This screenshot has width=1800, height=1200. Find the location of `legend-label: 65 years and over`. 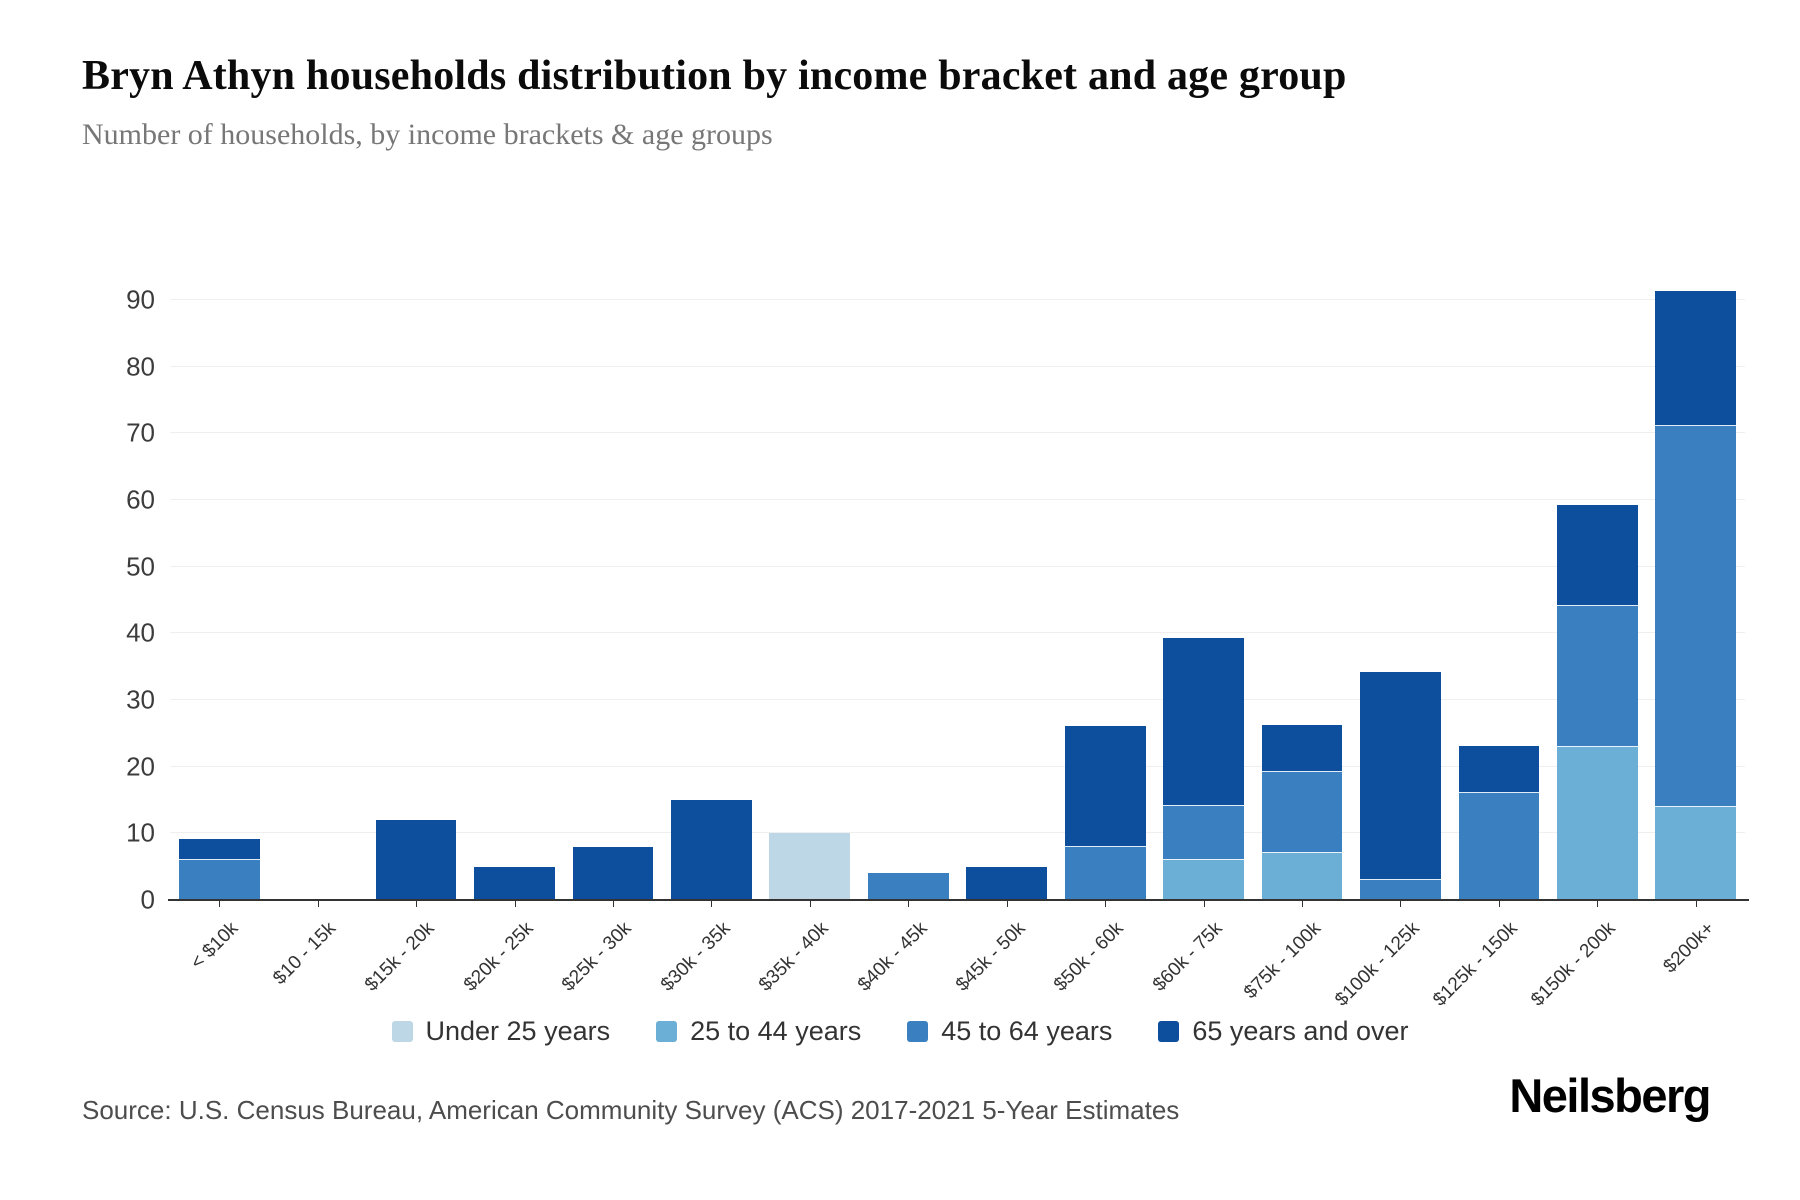

legend-label: 65 years and over is located at coordinates (1300, 1031).